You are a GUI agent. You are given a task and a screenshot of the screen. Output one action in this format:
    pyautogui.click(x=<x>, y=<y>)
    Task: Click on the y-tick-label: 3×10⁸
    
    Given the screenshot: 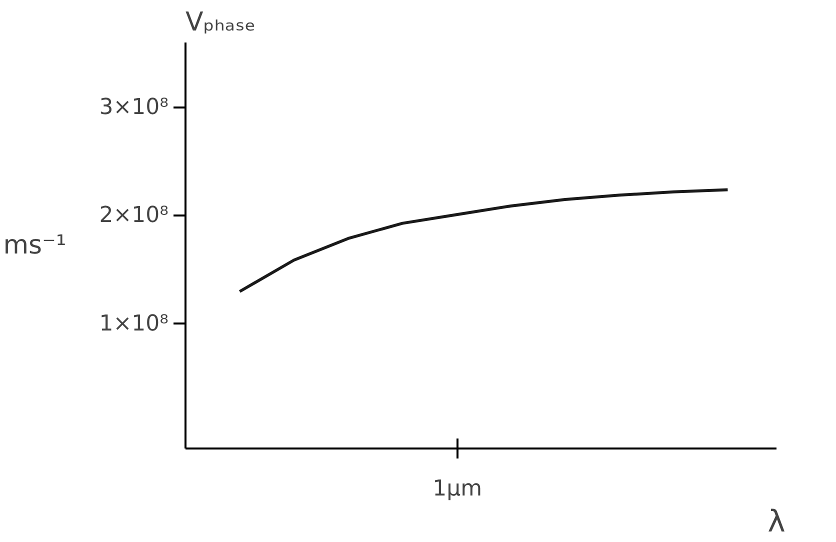 What is the action you would take?
    pyautogui.click(x=134, y=107)
    